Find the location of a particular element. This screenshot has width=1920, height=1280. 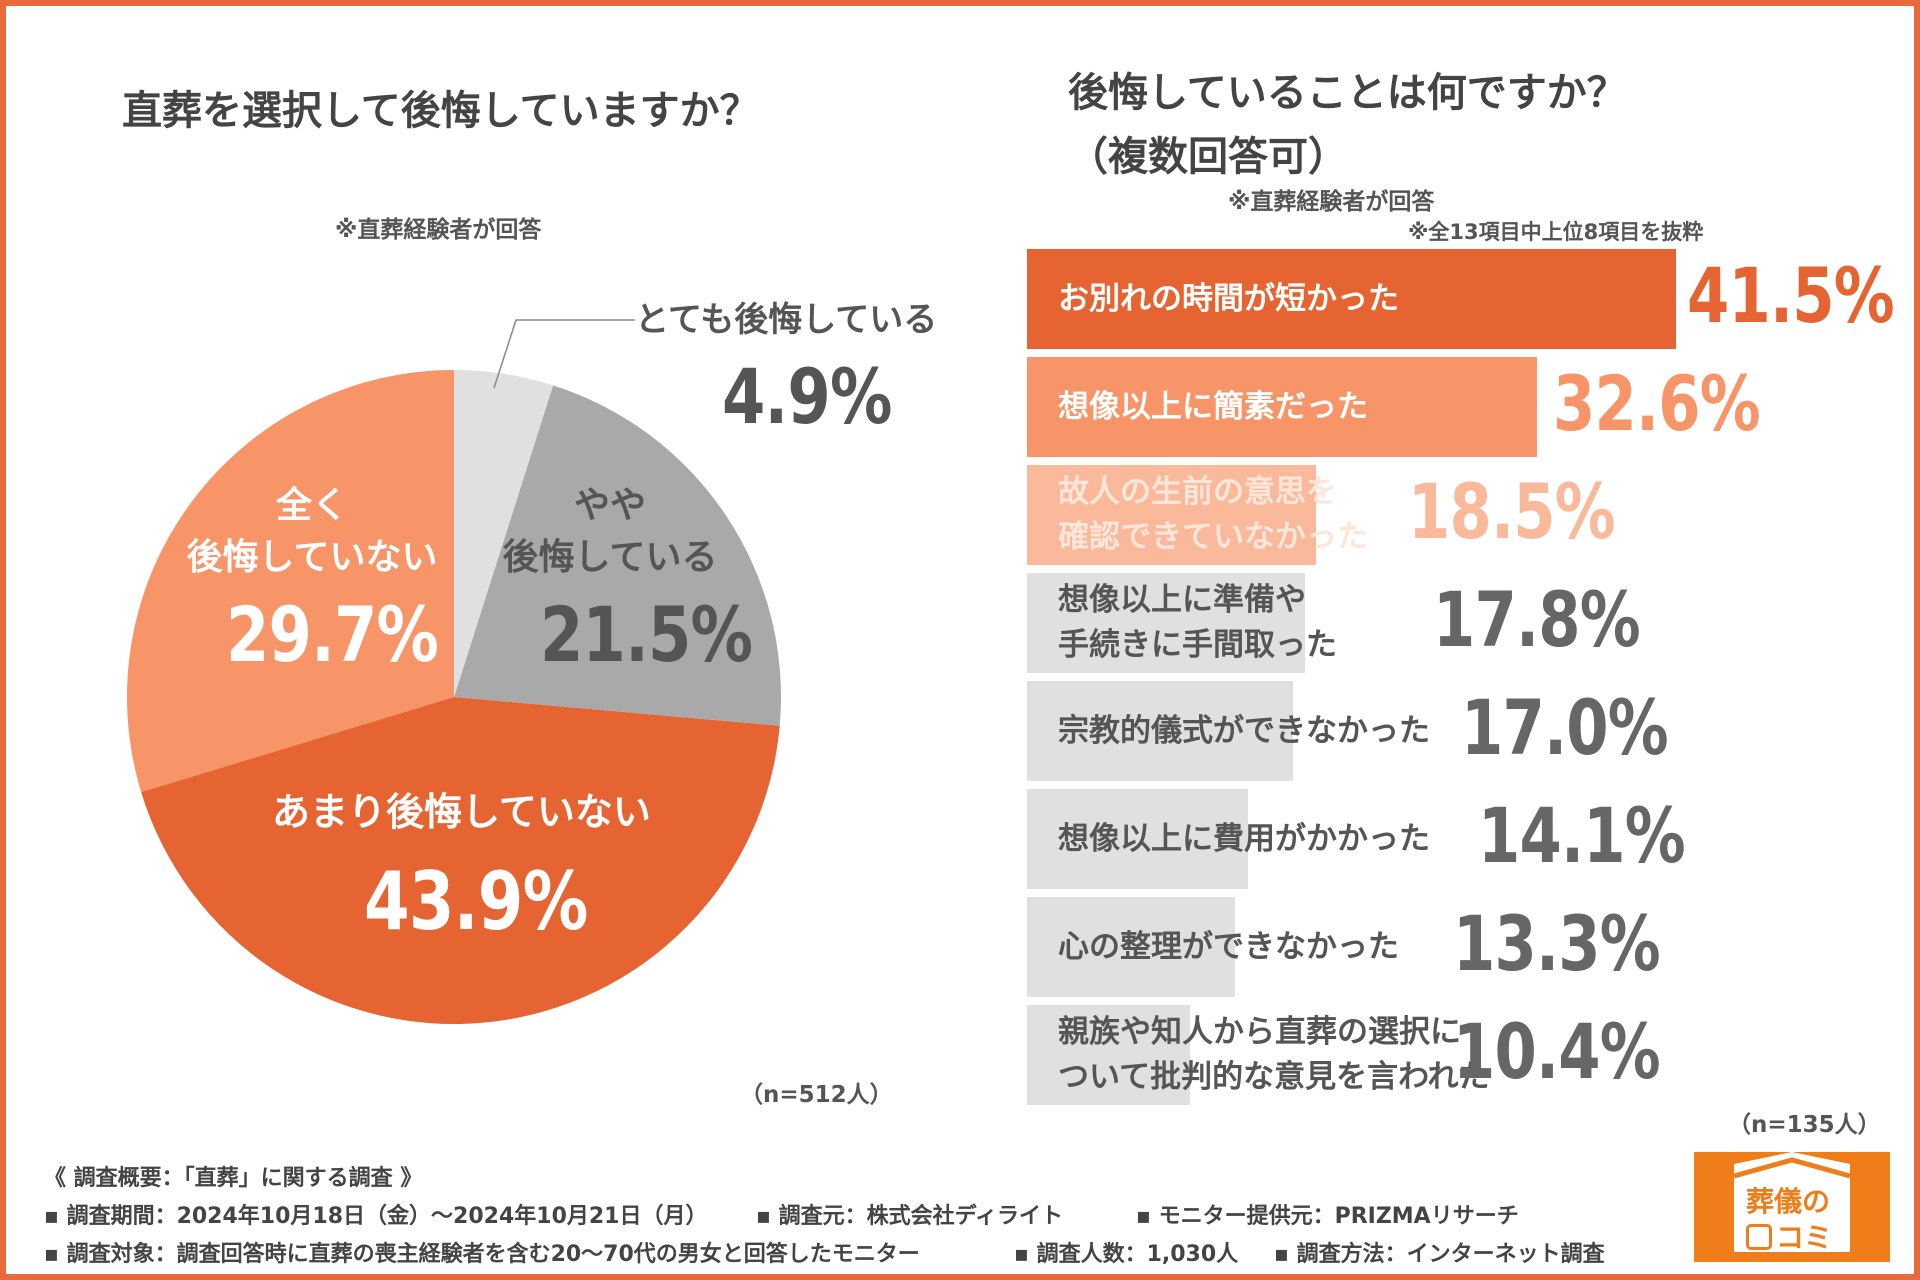

footer-method: ▪ 調査方法：インターネット調査 is located at coordinates (1439, 1254).